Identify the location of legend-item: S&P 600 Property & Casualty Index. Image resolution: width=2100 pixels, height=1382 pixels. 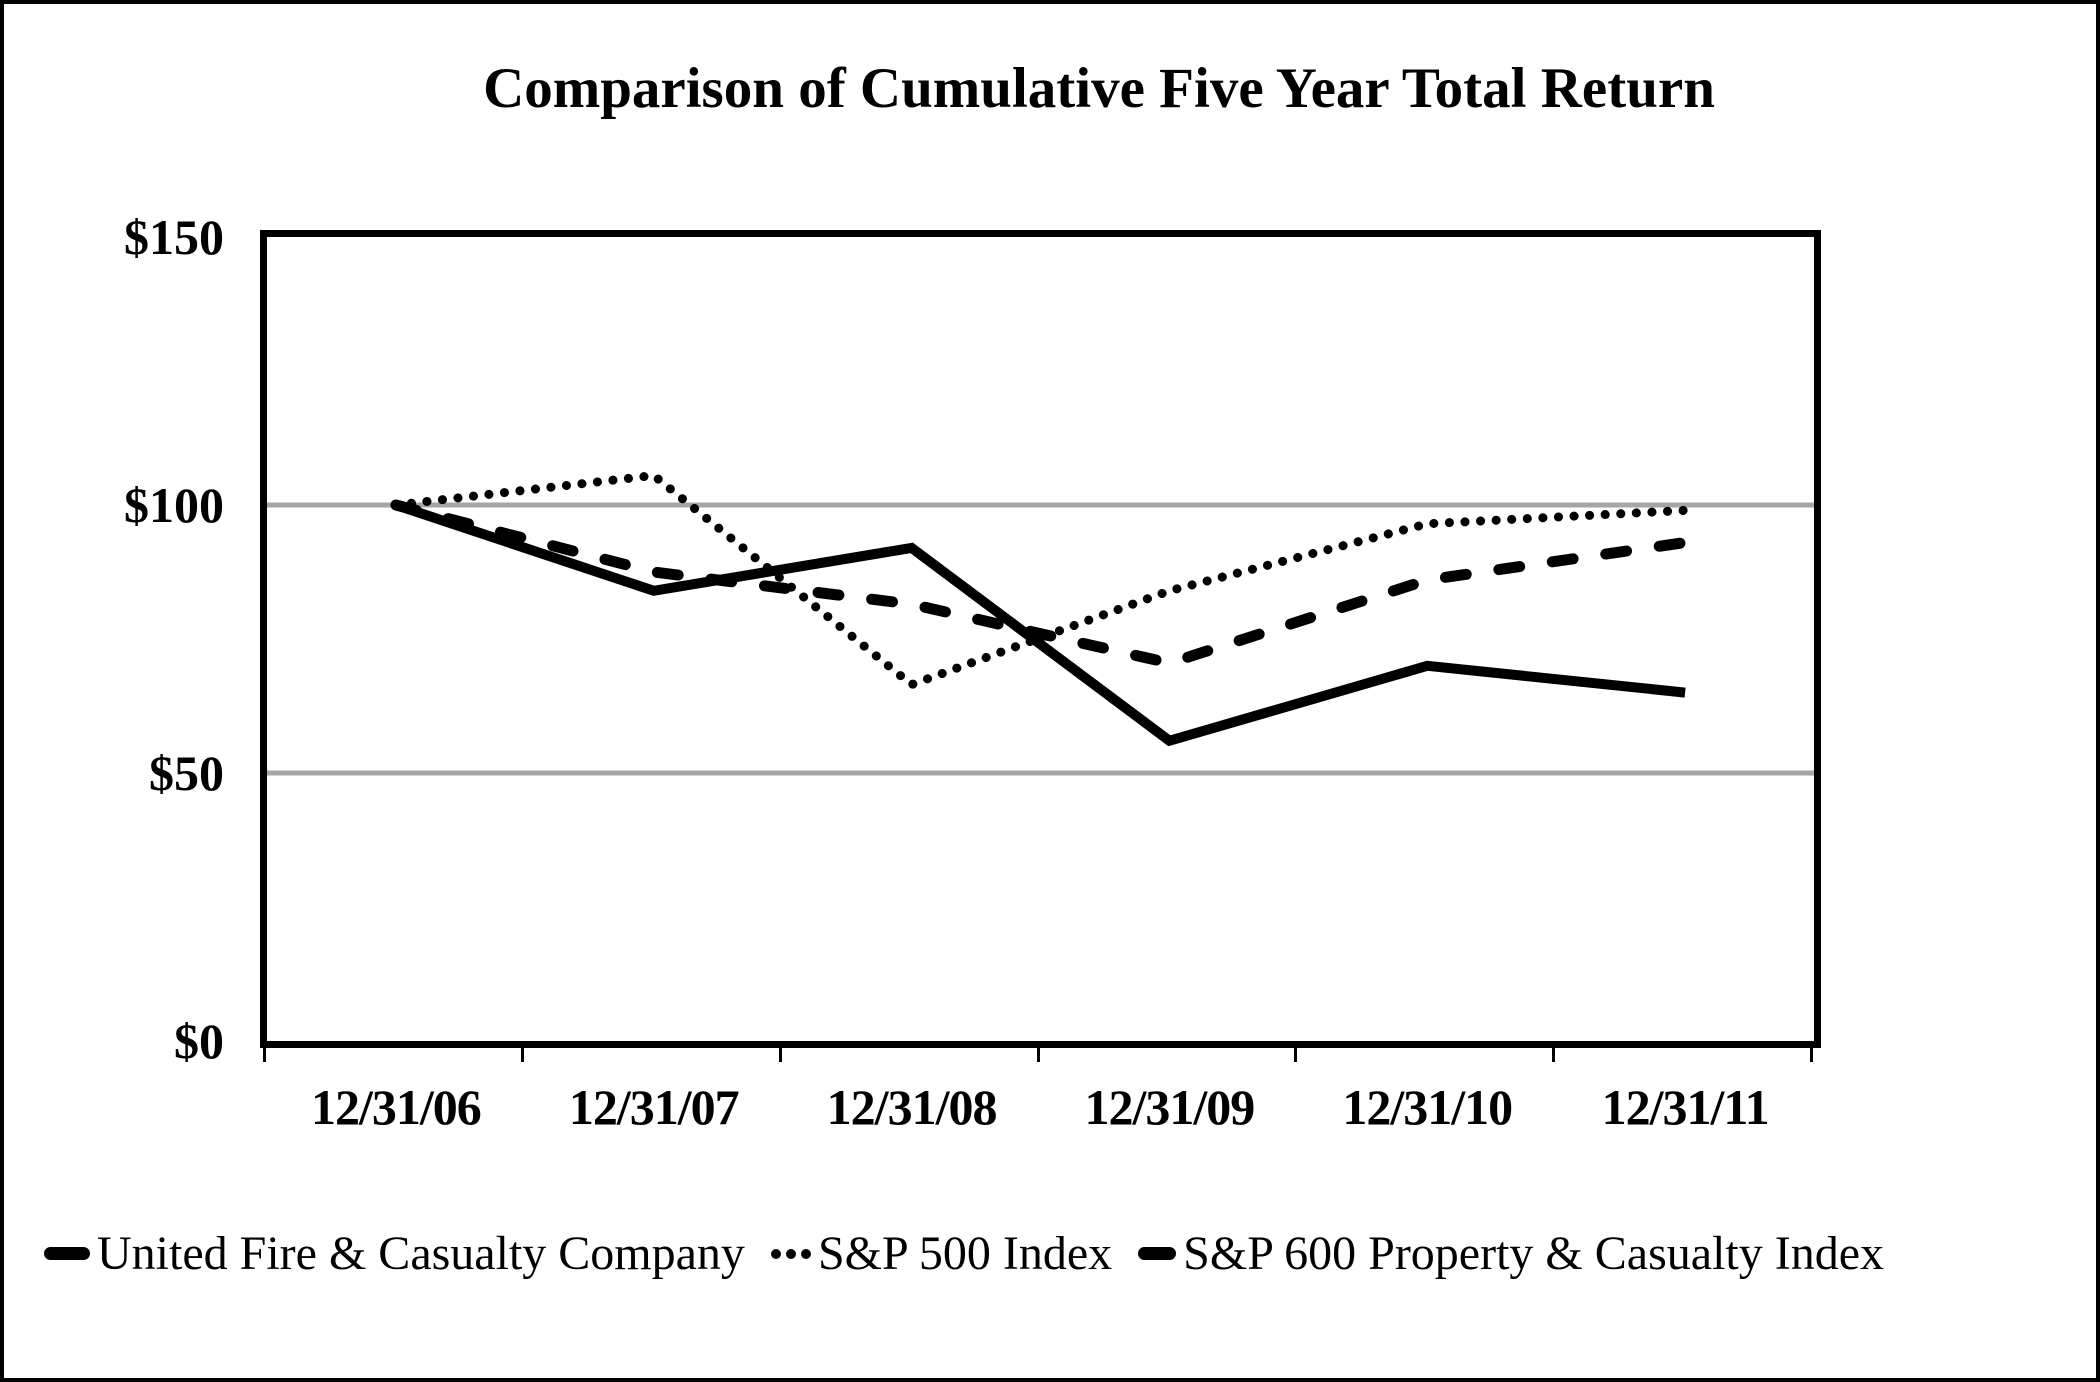
(1511, 1253).